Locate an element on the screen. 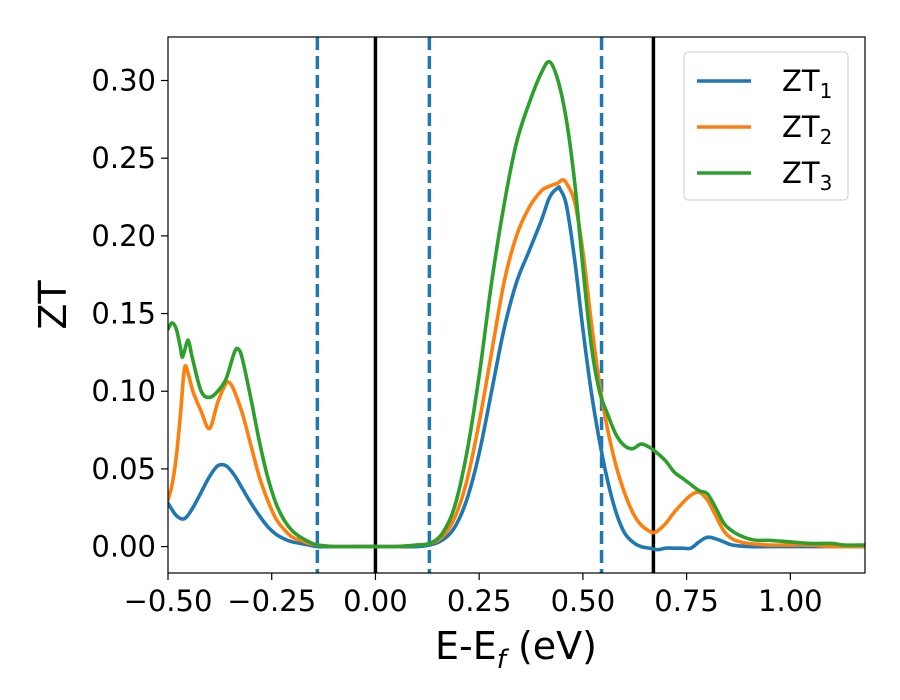  x-tick-label: 1.00 is located at coordinates (790, 601).